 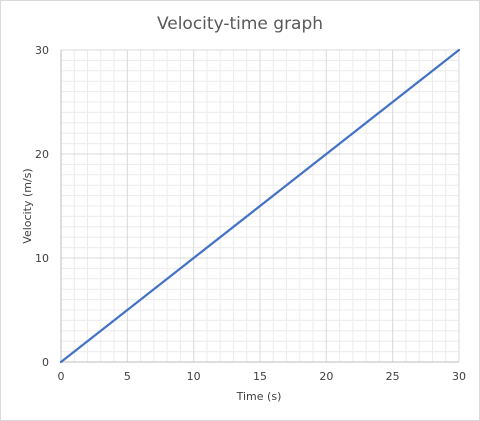 I want to click on x-tick-label: 15, so click(x=260, y=376).